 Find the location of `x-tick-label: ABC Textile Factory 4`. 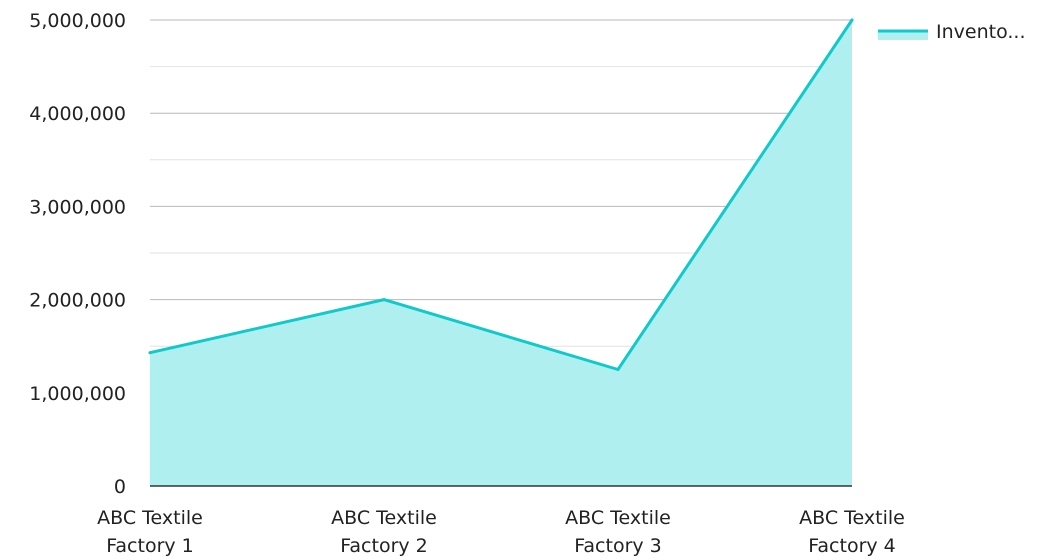

x-tick-label: ABC Textile Factory 4 is located at coordinates (852, 532).